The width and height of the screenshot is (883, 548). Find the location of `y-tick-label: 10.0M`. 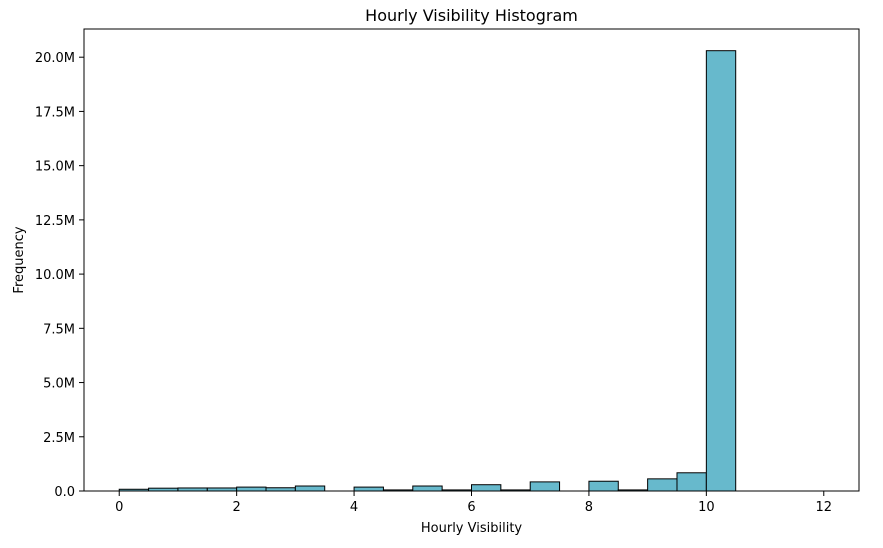

y-tick-label: 10.0M is located at coordinates (55, 275).